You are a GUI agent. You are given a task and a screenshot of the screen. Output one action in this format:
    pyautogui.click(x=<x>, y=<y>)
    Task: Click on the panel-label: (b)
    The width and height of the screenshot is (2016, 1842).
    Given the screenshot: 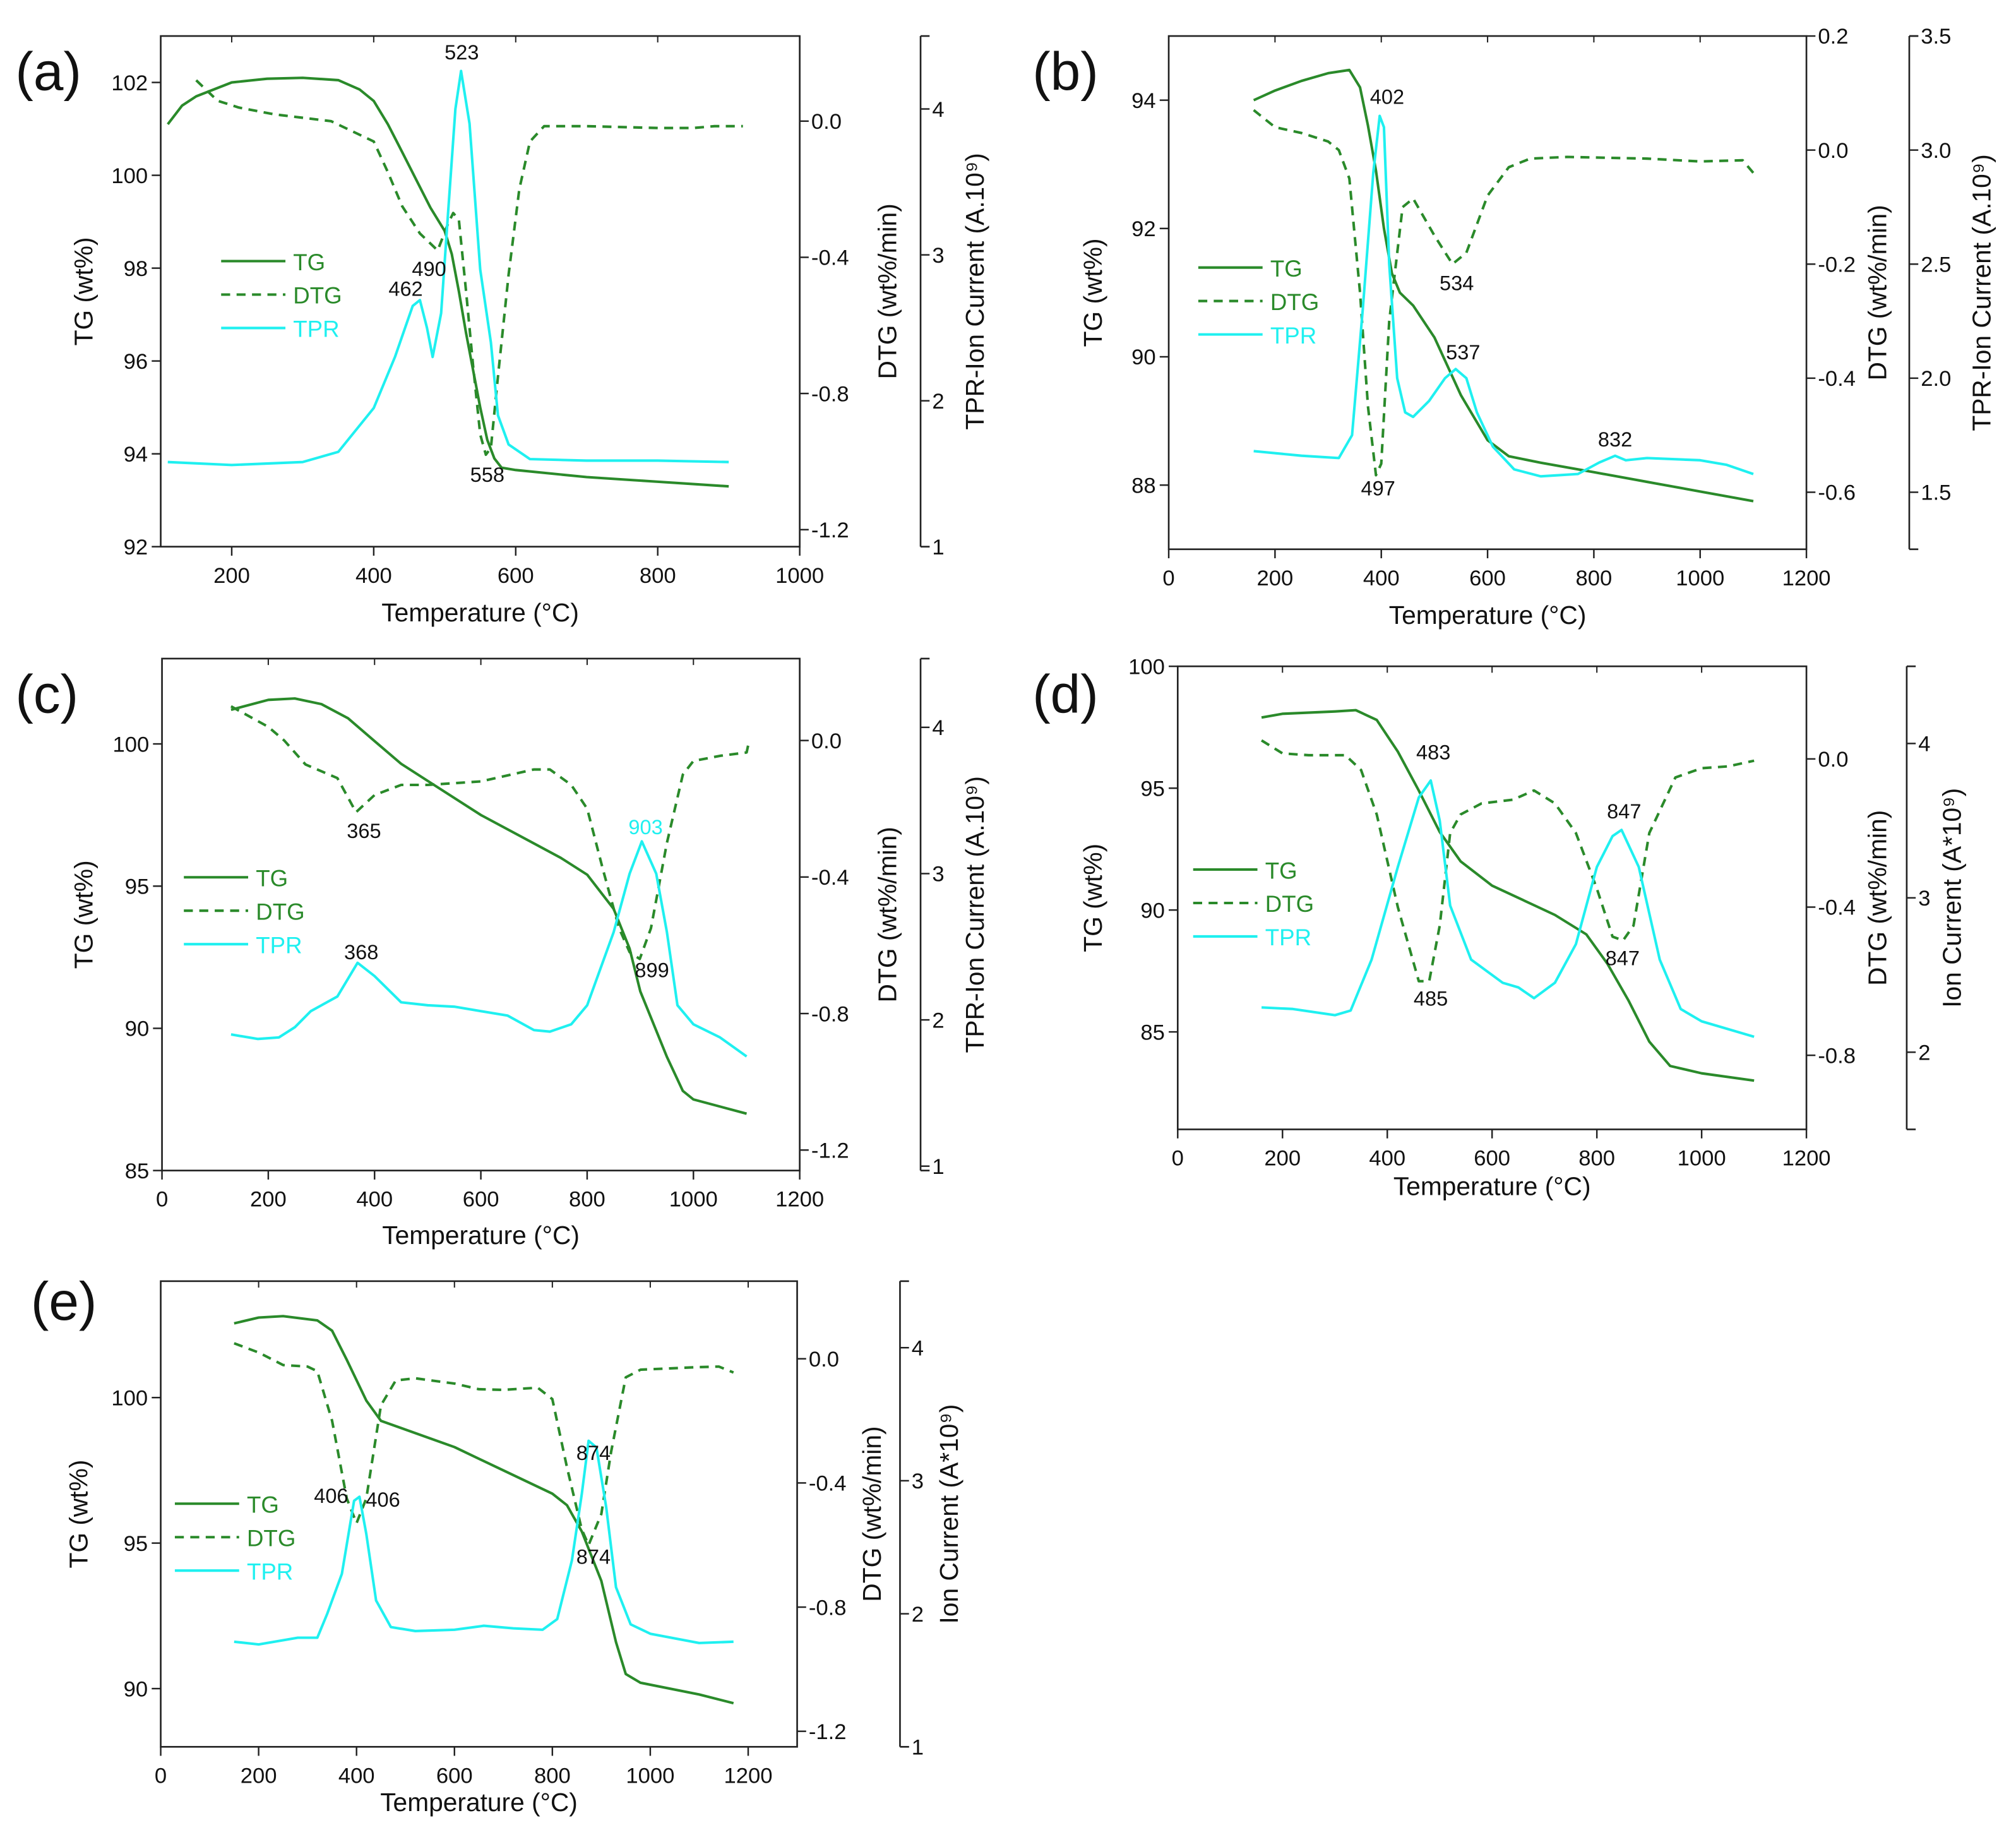 What is the action you would take?
    pyautogui.click(x=1065, y=72)
    